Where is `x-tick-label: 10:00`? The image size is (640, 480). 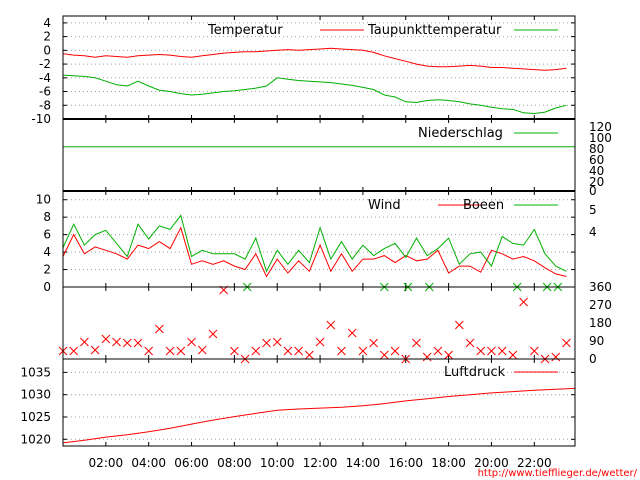
x-tick-label: 10:00 is located at coordinates (277, 463).